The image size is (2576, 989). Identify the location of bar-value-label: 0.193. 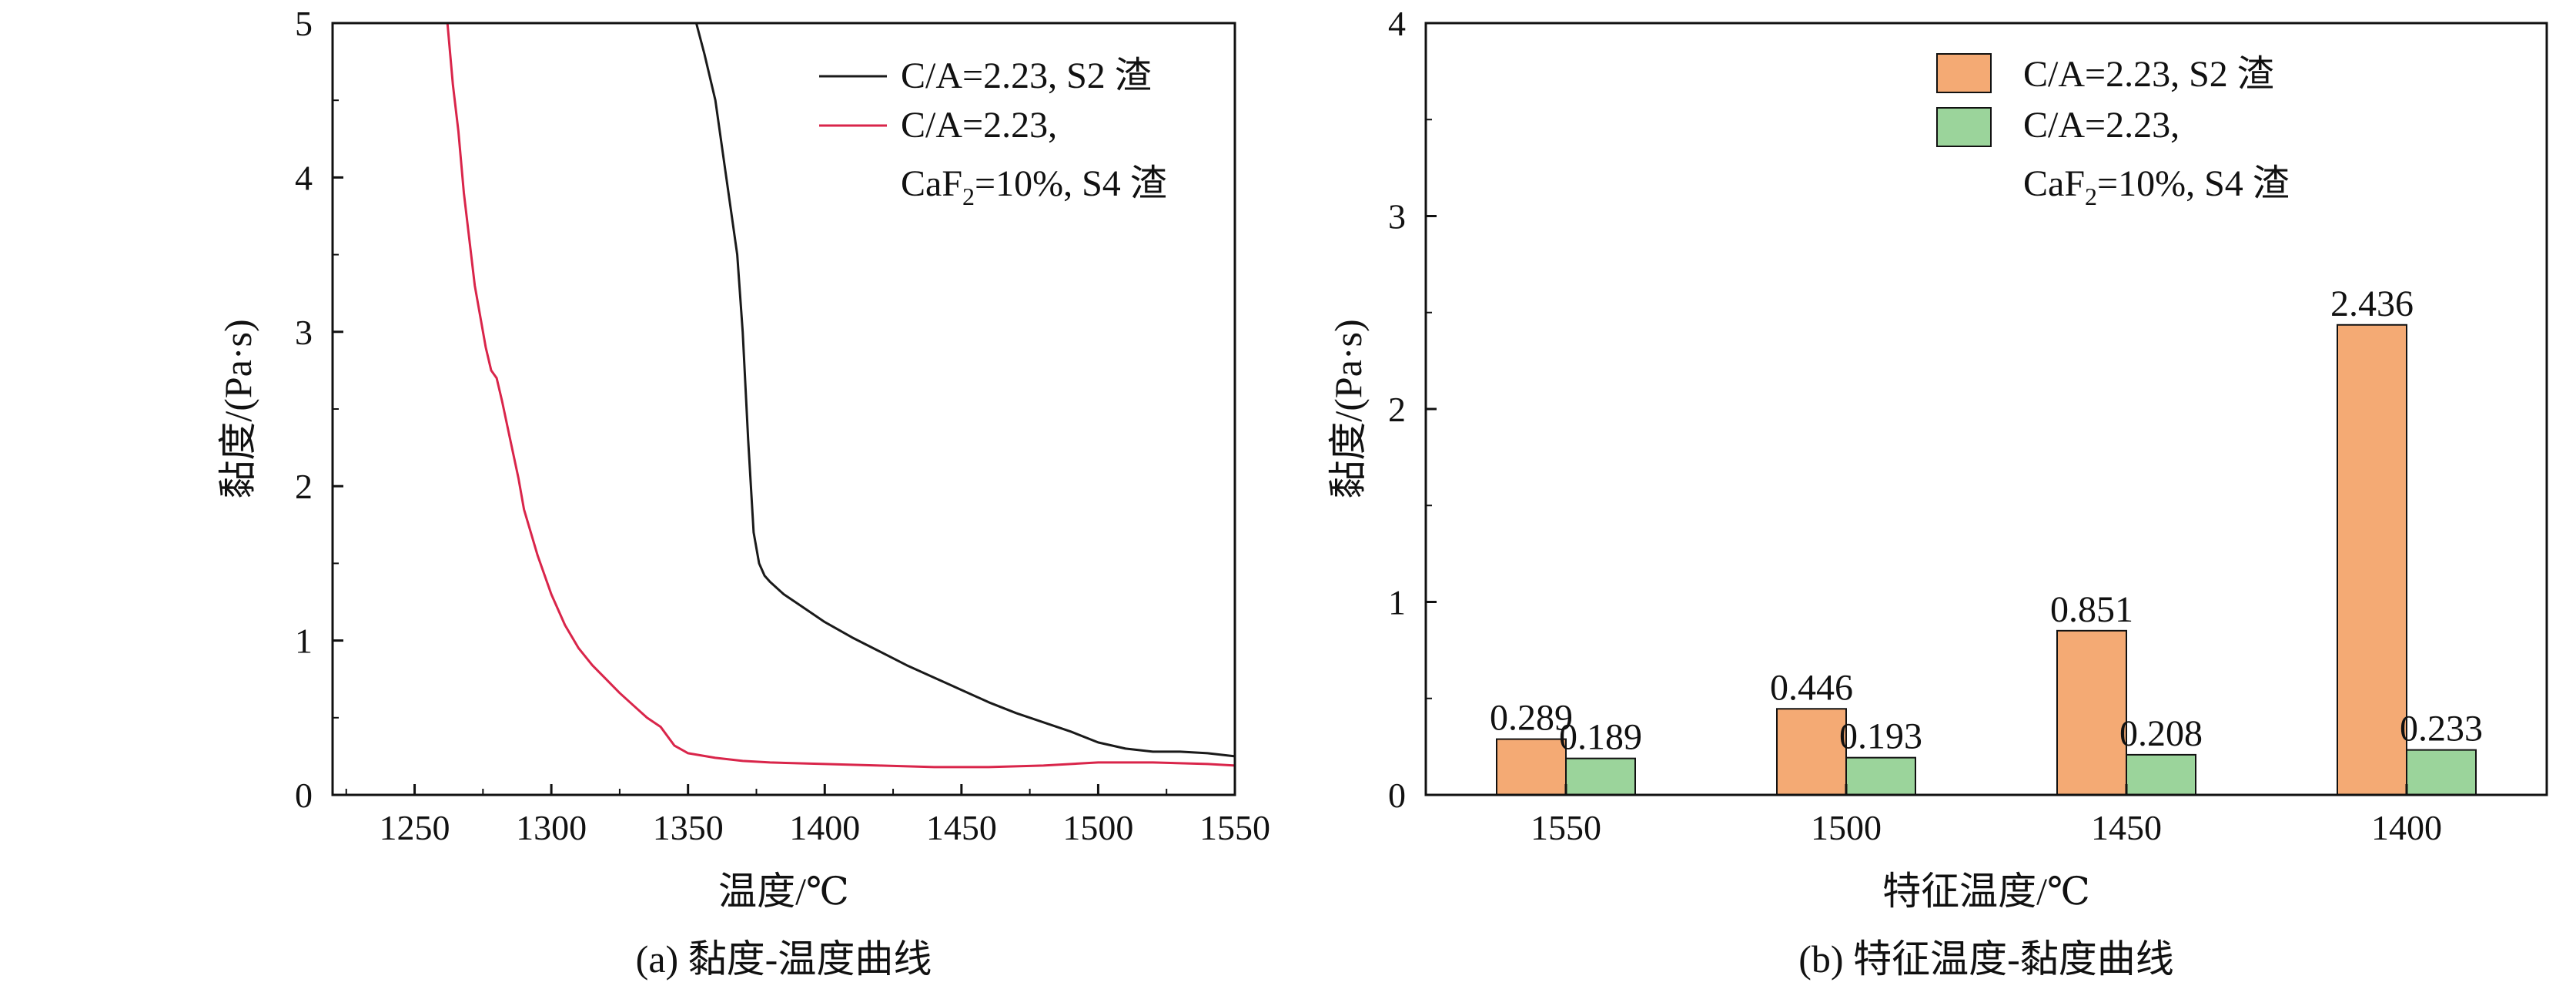
(1881, 736).